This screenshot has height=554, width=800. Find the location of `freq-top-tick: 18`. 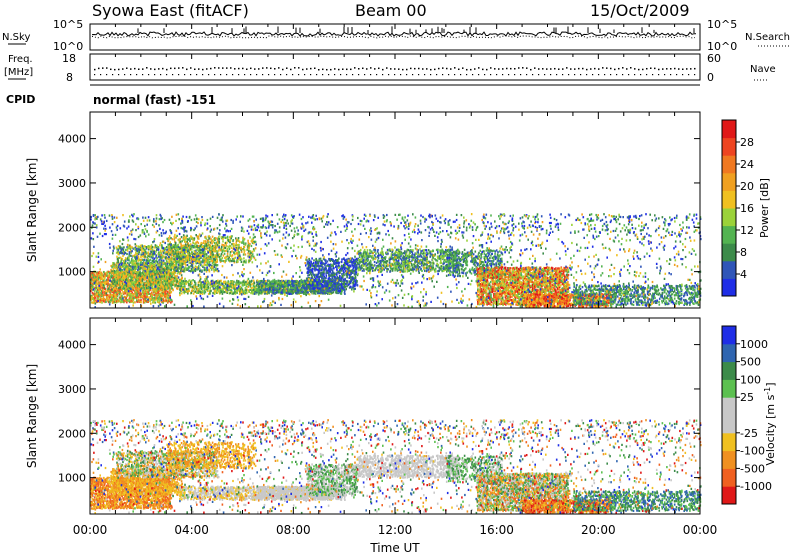

freq-top-tick: 18 is located at coordinates (69, 58).